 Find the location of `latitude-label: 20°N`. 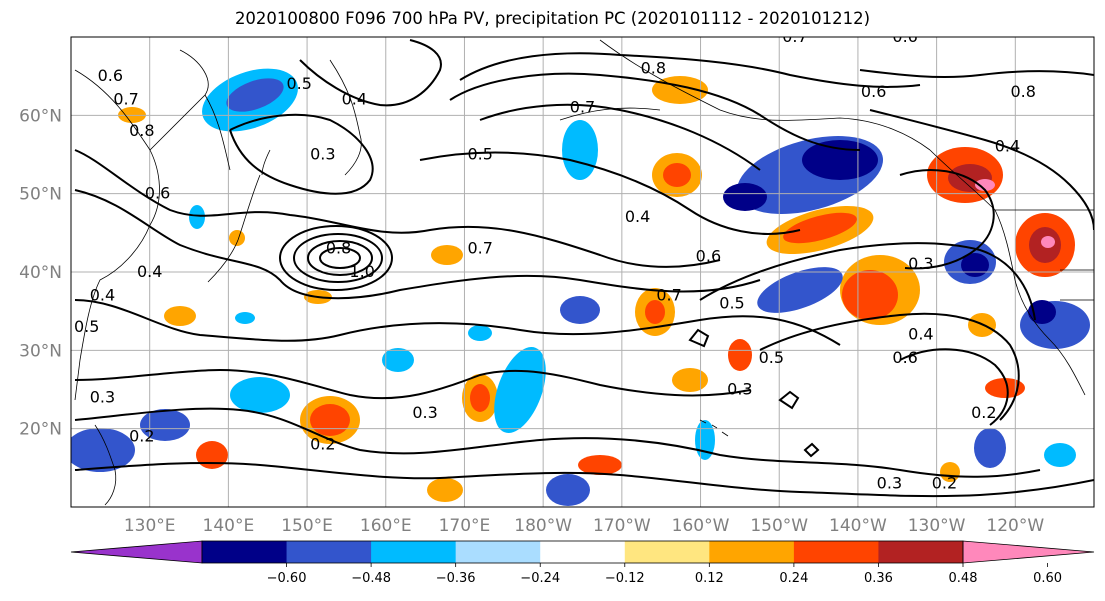

latitude-label: 20°N is located at coordinates (40, 430).